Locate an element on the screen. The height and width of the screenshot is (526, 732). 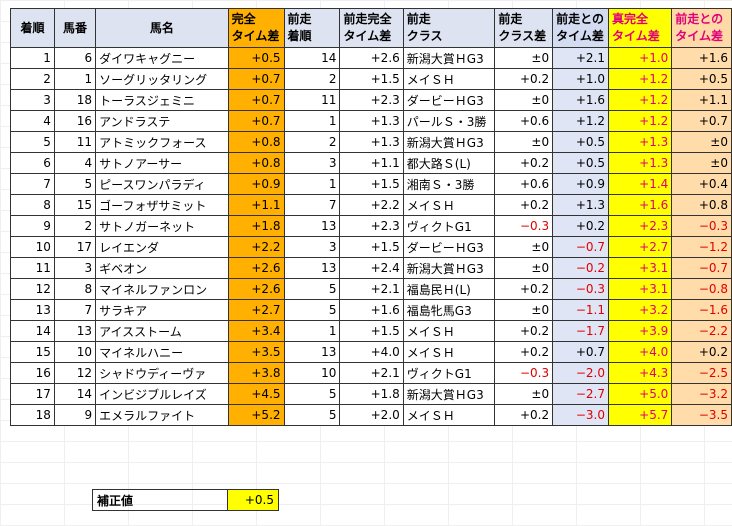
cell-horse-number: 13 is located at coordinates (75, 331).